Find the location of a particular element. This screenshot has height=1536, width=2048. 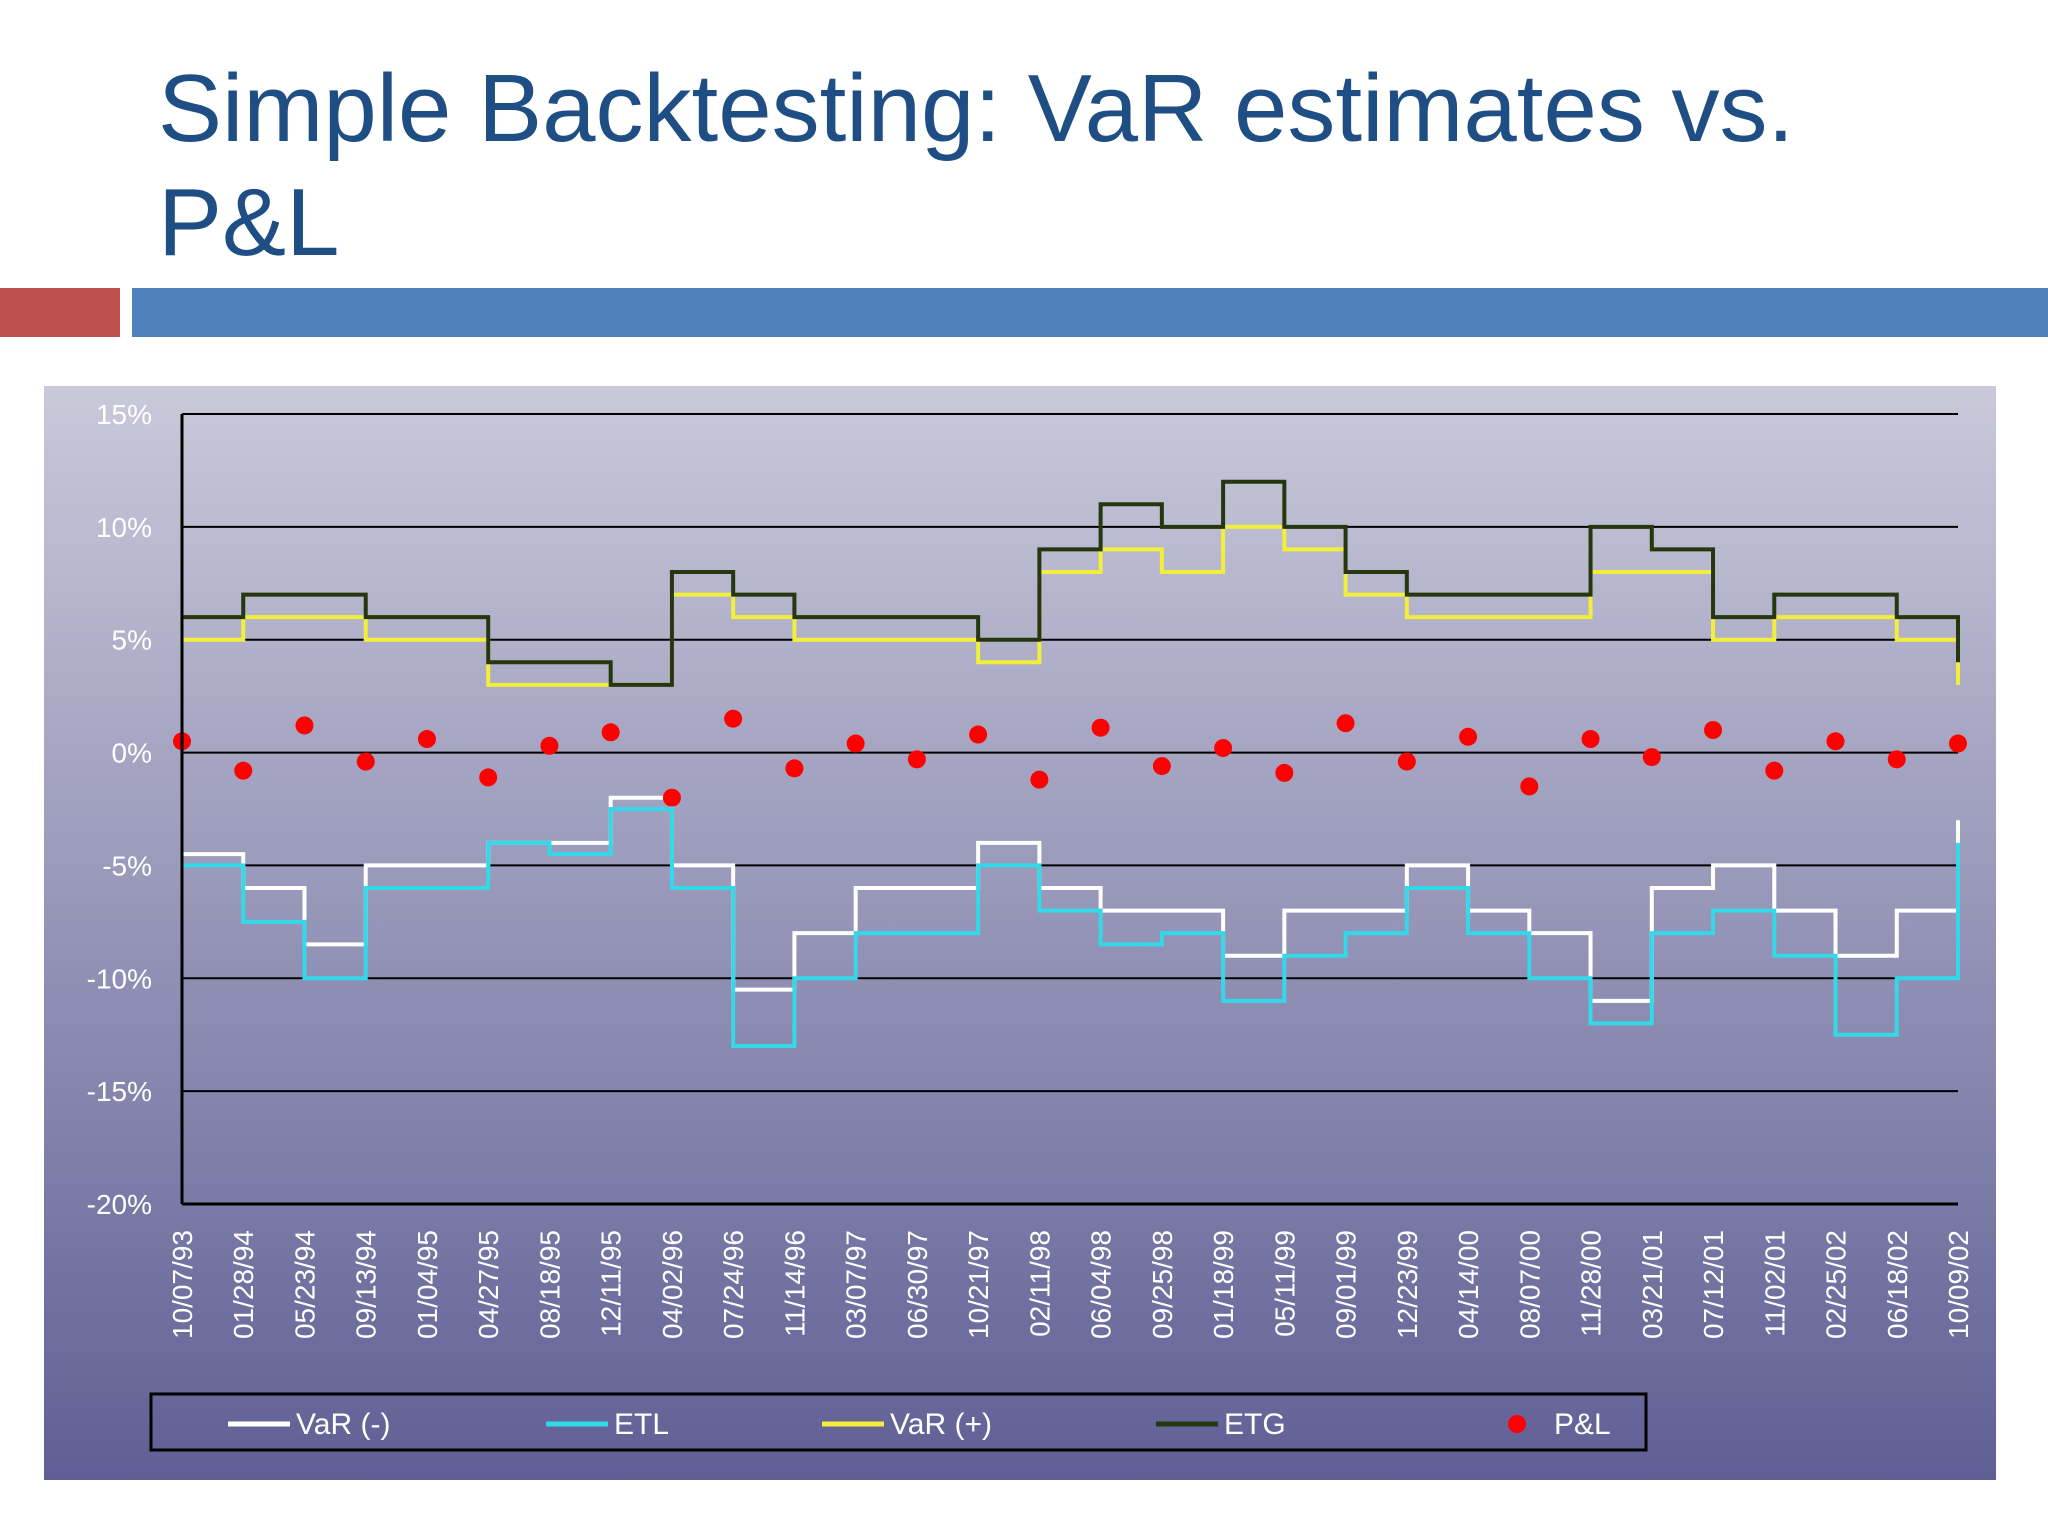

legend-label: ETG is located at coordinates (1255, 1424).